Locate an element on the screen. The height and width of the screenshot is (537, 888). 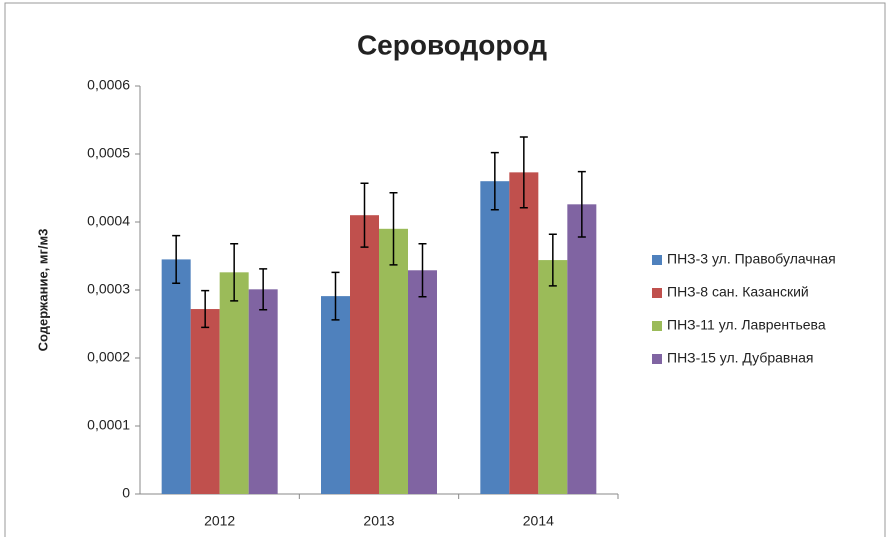
legend-label: ПНЗ-3 ул. Правобулачная is located at coordinates (751, 259).